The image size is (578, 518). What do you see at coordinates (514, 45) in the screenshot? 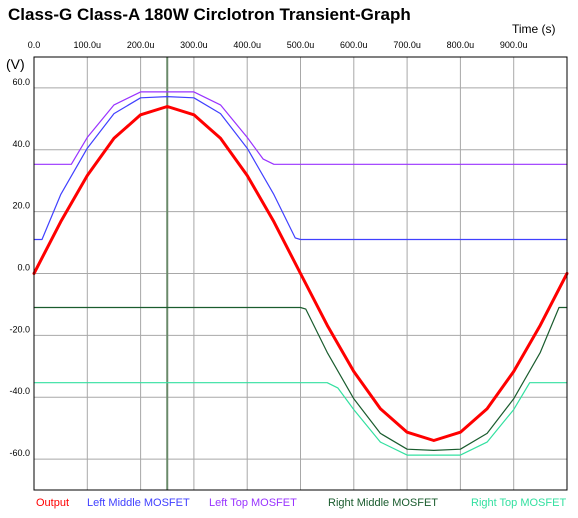
I see `x-tick-label: 900.0u` at bounding box center [514, 45].